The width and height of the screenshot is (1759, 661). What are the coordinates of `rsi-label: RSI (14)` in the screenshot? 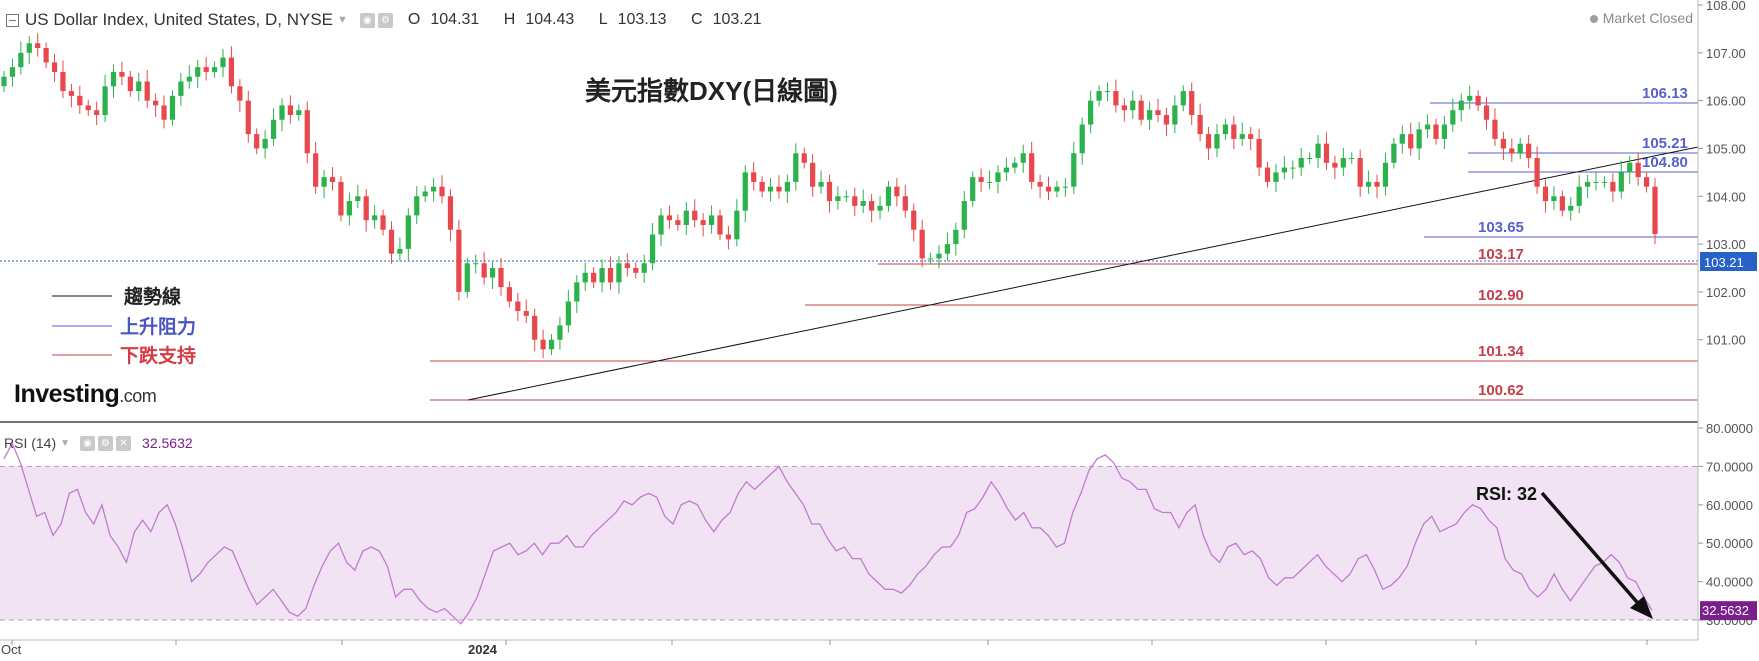 It's located at (30, 443).